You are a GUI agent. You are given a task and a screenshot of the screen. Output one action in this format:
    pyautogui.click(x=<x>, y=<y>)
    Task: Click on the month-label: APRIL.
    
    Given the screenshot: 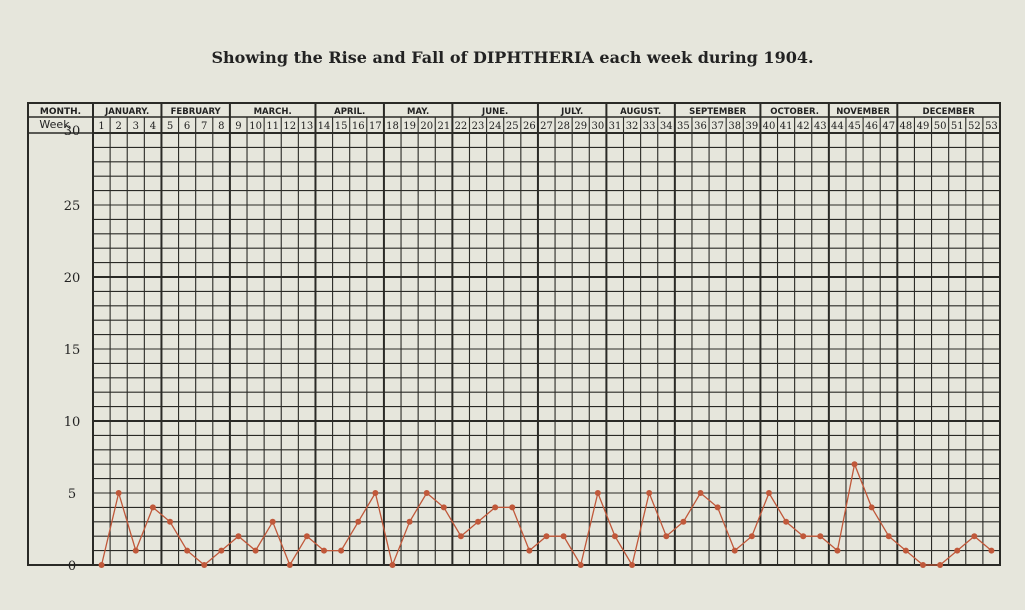 What is the action you would take?
    pyautogui.click(x=349, y=112)
    